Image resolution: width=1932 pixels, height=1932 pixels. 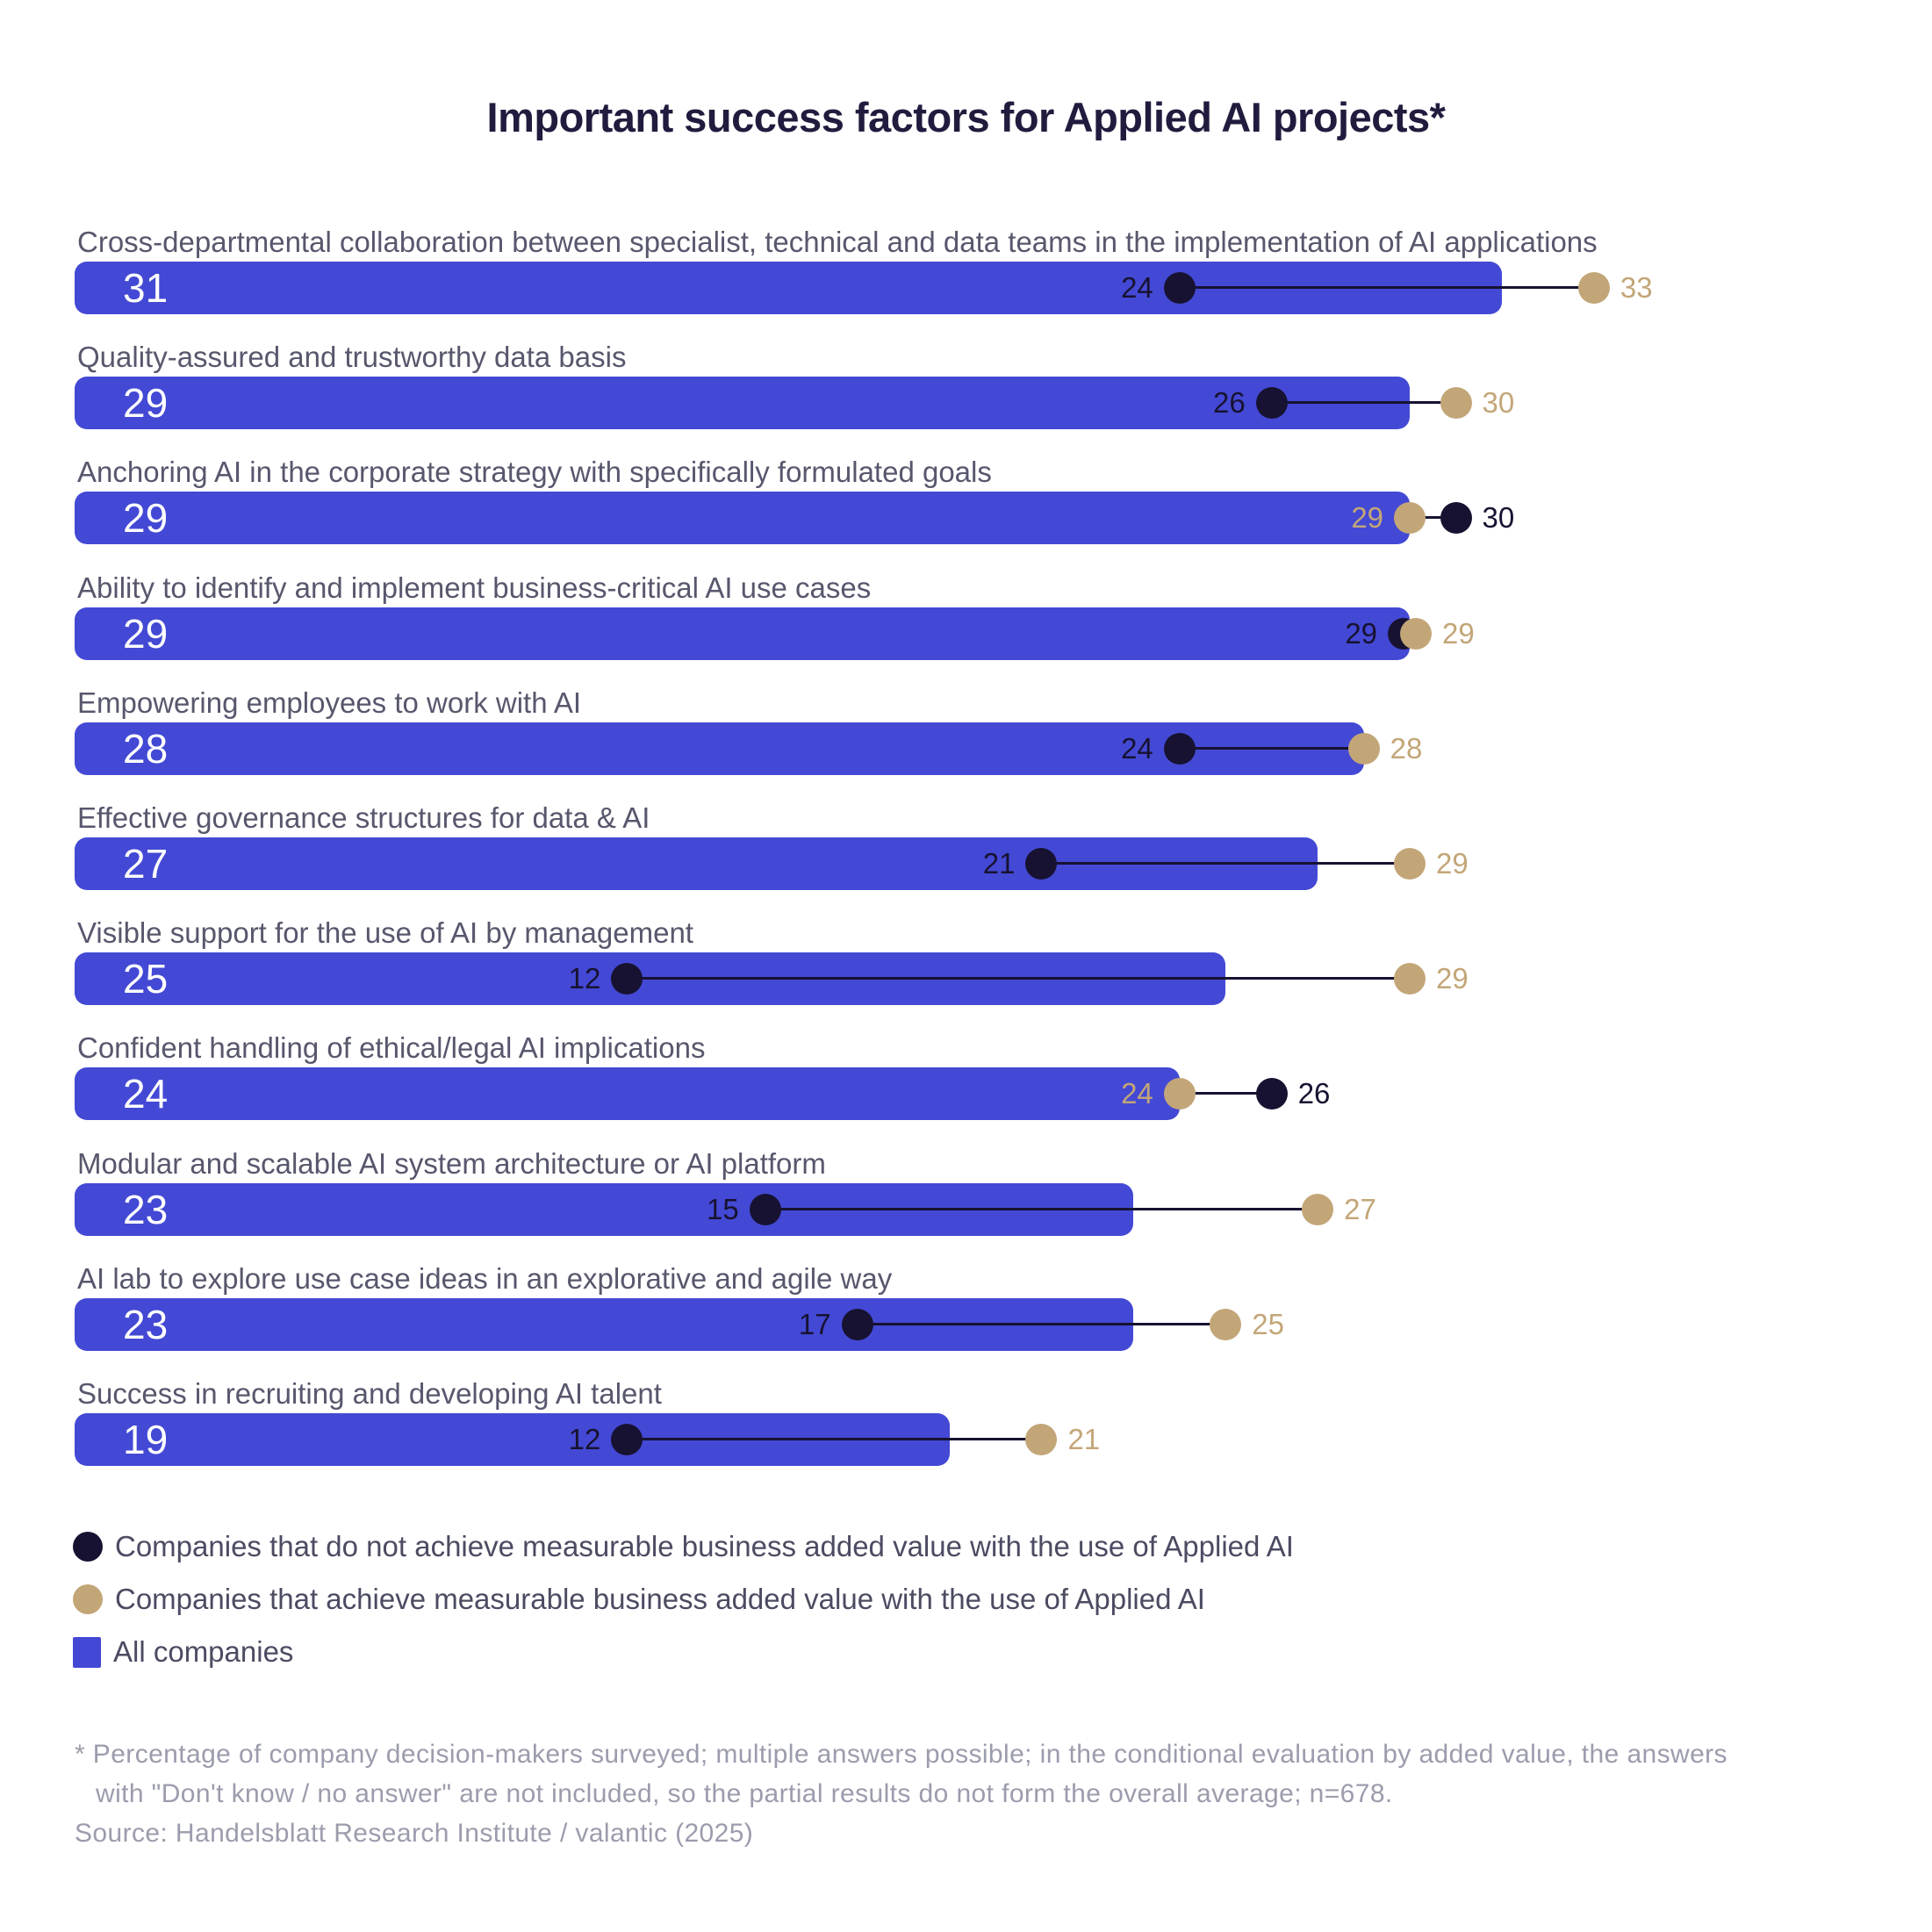 I want to click on bar-all-companies: 24, so click(x=627, y=1094).